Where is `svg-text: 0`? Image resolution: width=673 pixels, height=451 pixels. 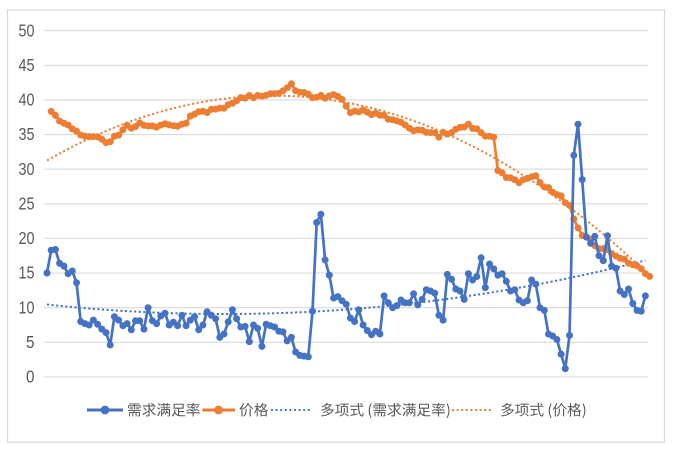 svg-text: 0 is located at coordinates (30, 377).